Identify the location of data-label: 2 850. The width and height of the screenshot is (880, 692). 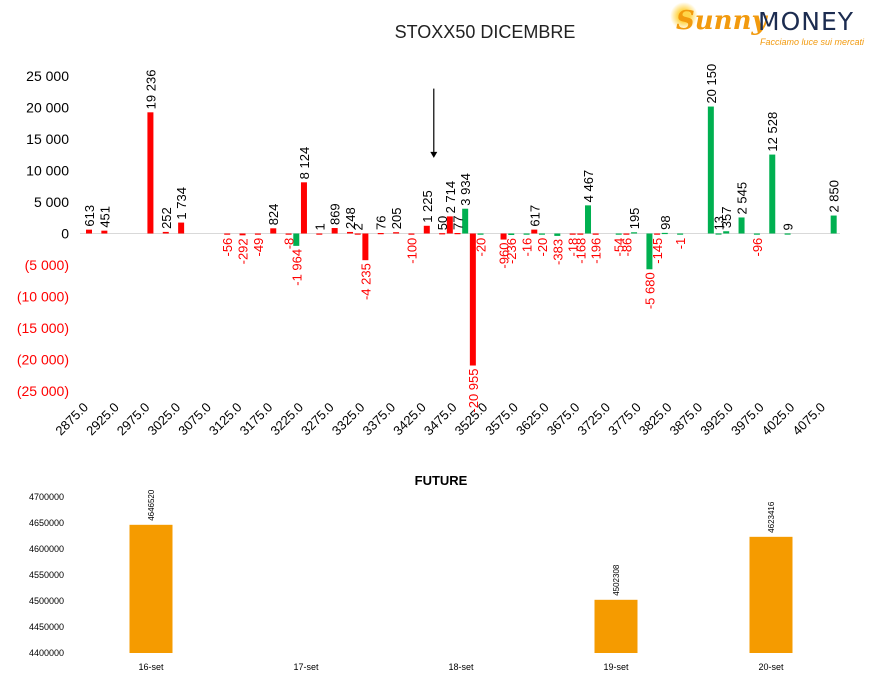
(834, 196).